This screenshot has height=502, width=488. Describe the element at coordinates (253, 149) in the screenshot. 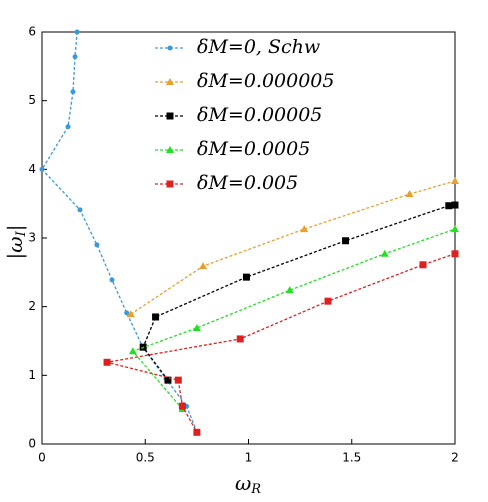

I see `legend-label: δM=0.0005` at that location.